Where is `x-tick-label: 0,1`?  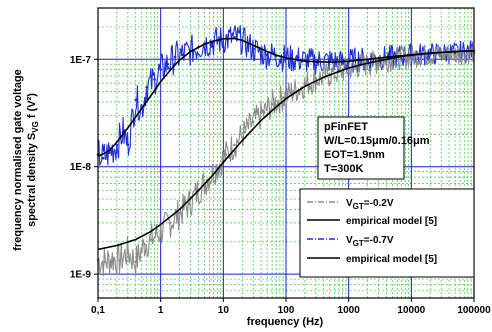
x-tick-label: 0,1 is located at coordinates (98, 310).